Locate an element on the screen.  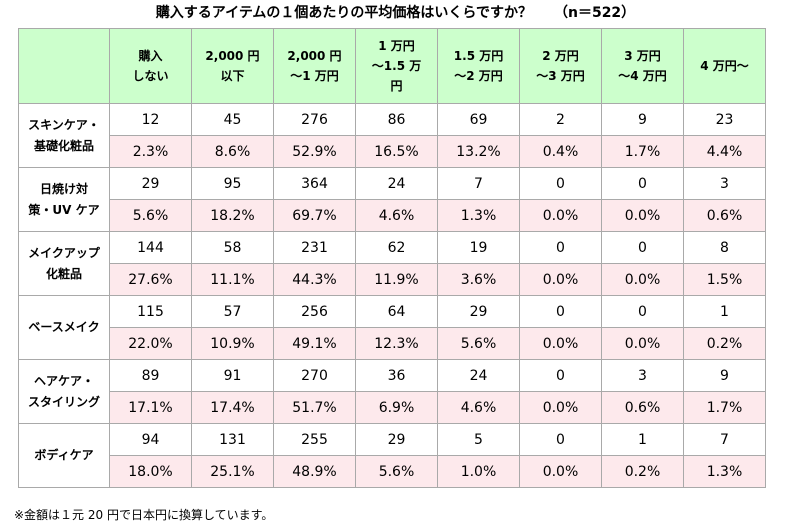
percent-cell: 12.3% is located at coordinates (396, 343).